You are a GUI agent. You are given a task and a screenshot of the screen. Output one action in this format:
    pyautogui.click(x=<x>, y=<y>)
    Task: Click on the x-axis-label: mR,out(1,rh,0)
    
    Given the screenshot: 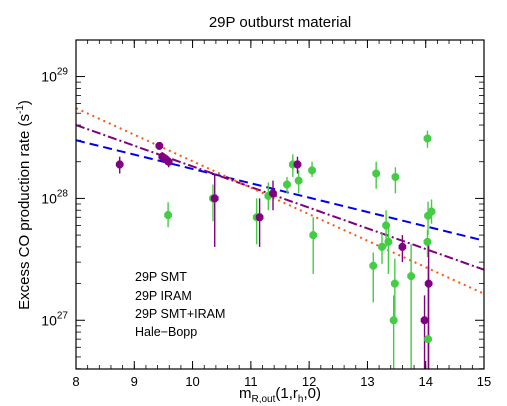 What is the action you would take?
    pyautogui.click(x=280, y=395)
    